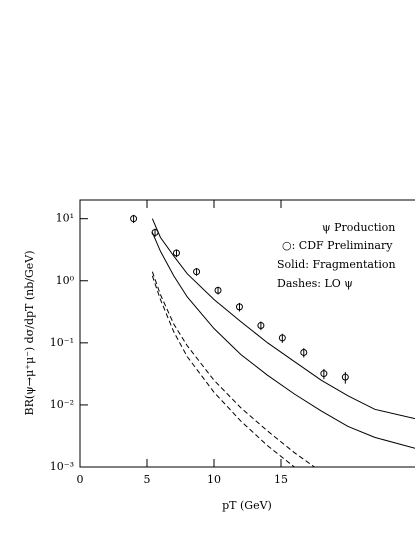 The image size is (415, 537). Describe the element at coordinates (315, 283) in the screenshot. I see `annotation: Dashes: LO ψ` at that location.